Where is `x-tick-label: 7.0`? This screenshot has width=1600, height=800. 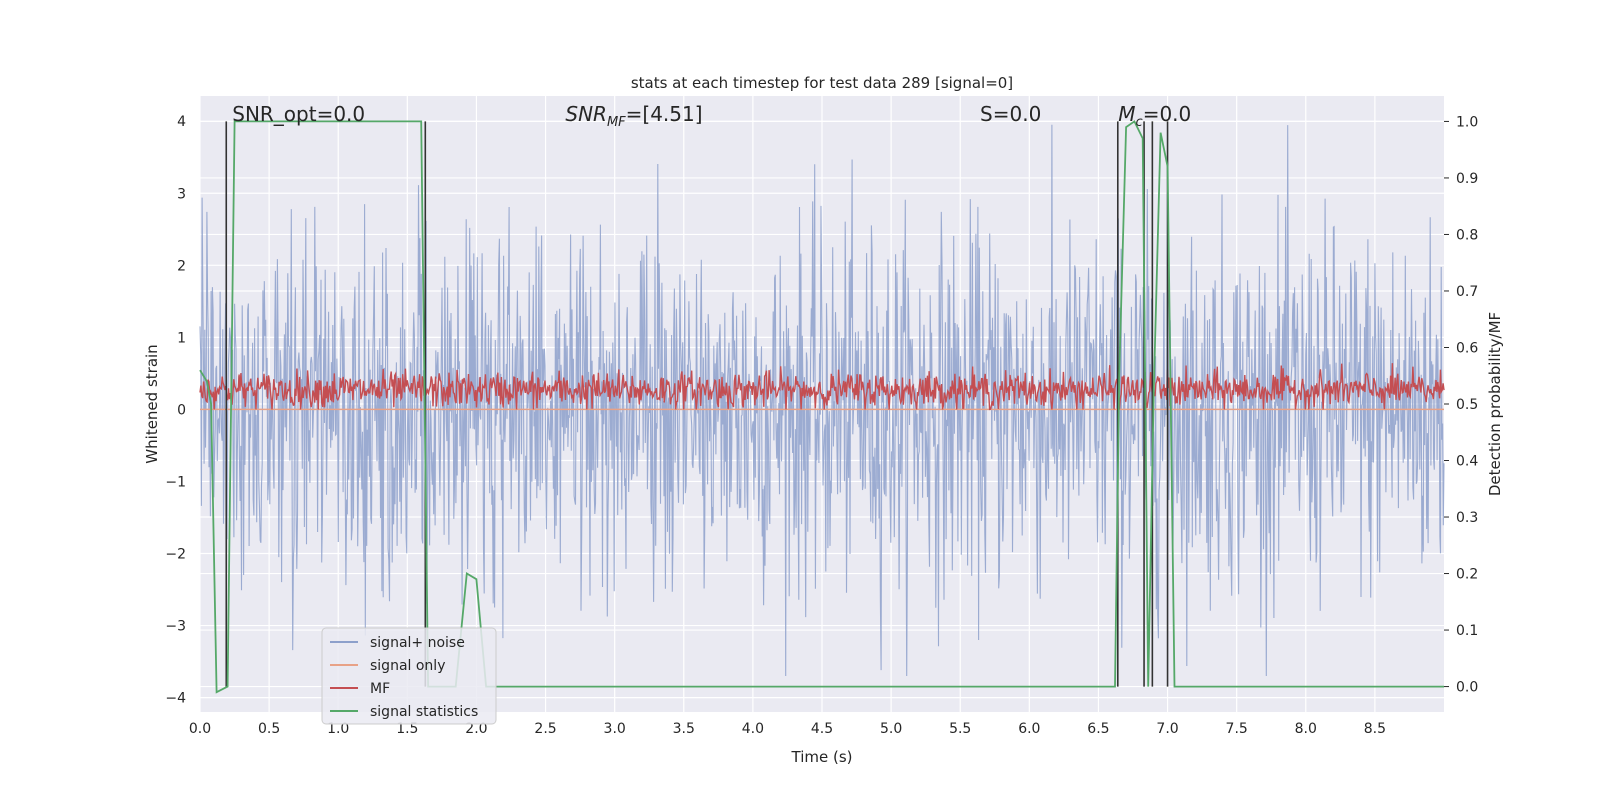
x-tick-label: 7.0 is located at coordinates (1167, 729).